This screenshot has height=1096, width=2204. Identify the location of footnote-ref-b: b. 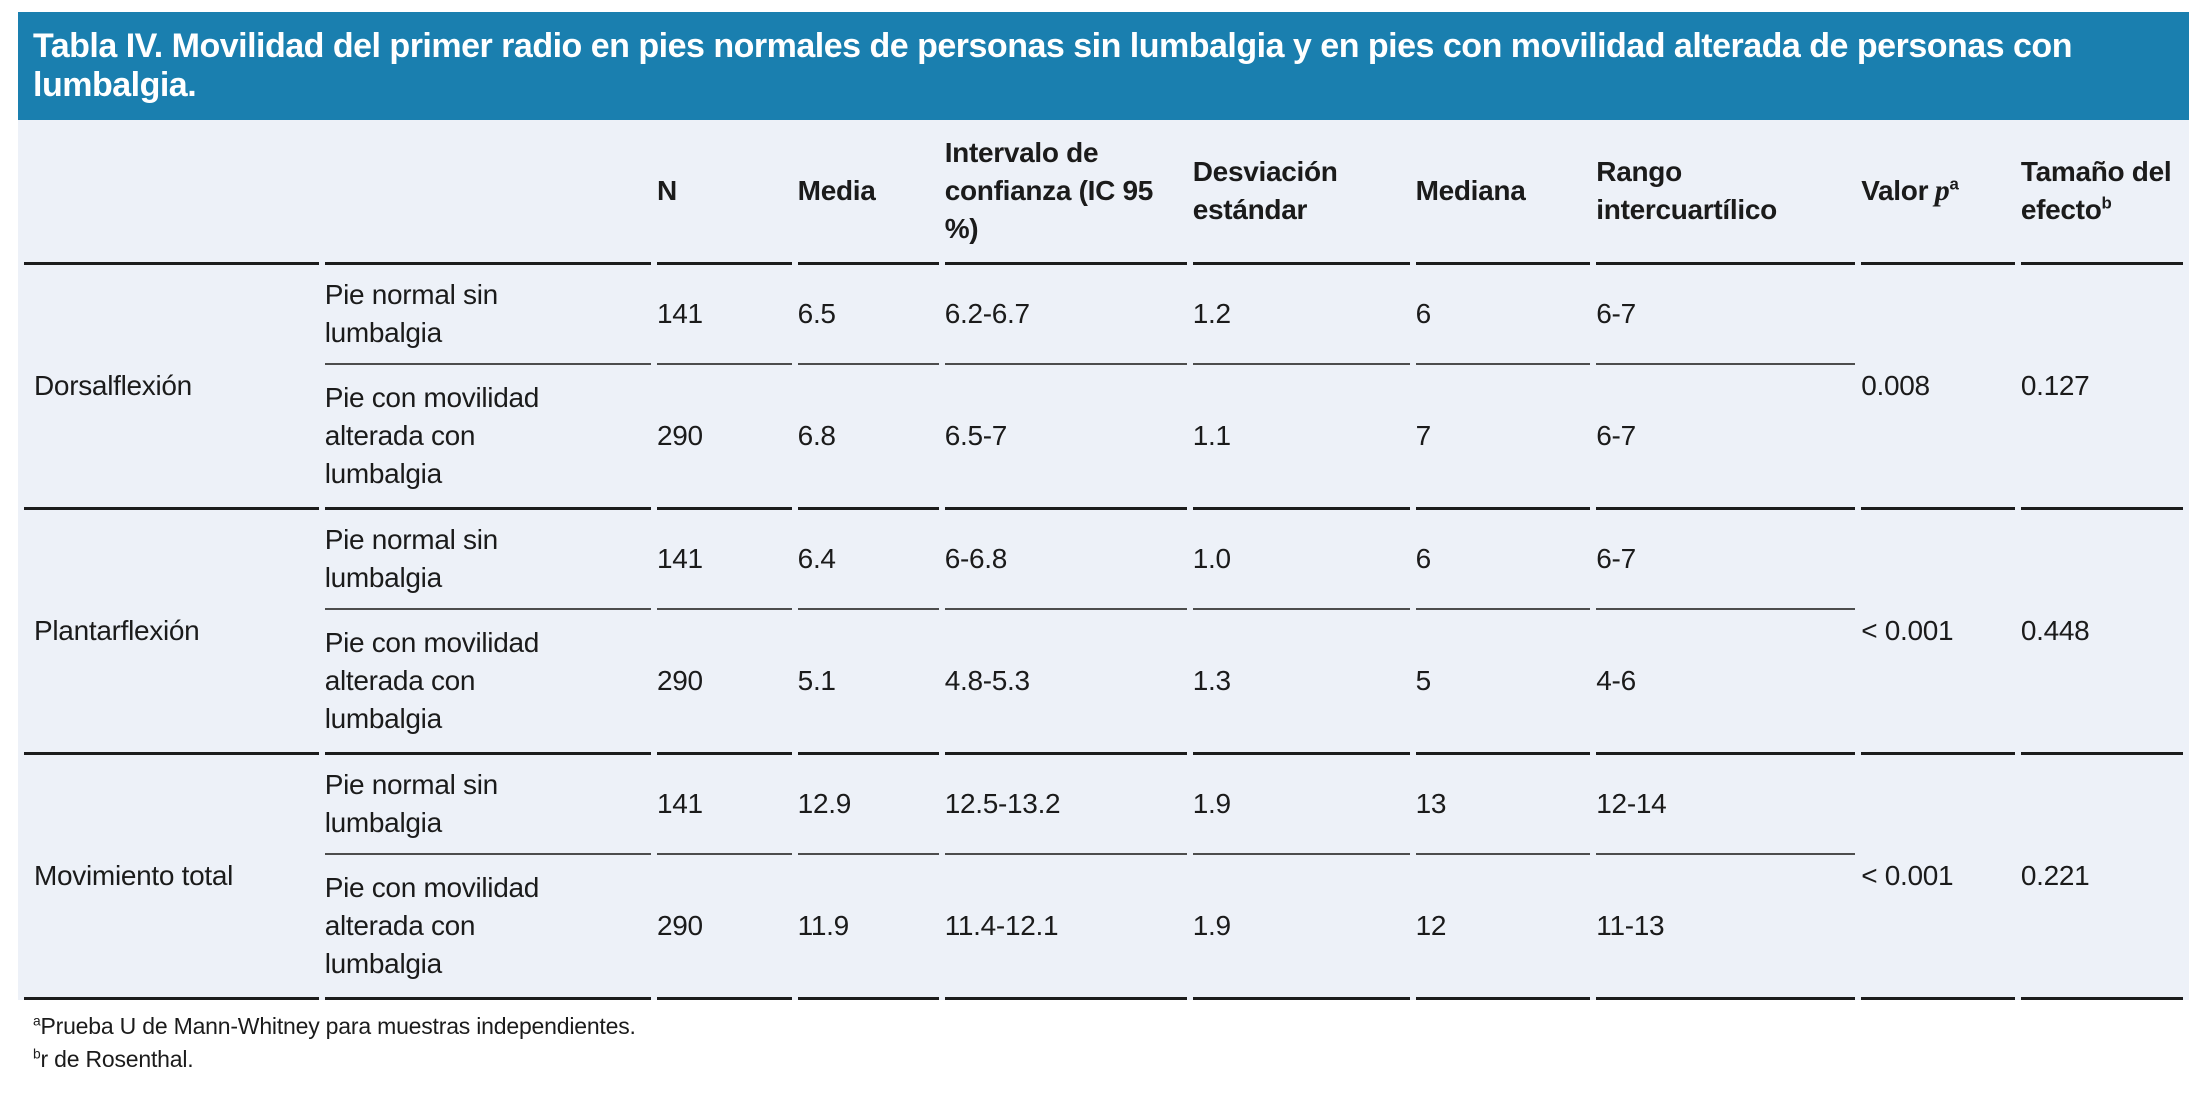
(2106, 203).